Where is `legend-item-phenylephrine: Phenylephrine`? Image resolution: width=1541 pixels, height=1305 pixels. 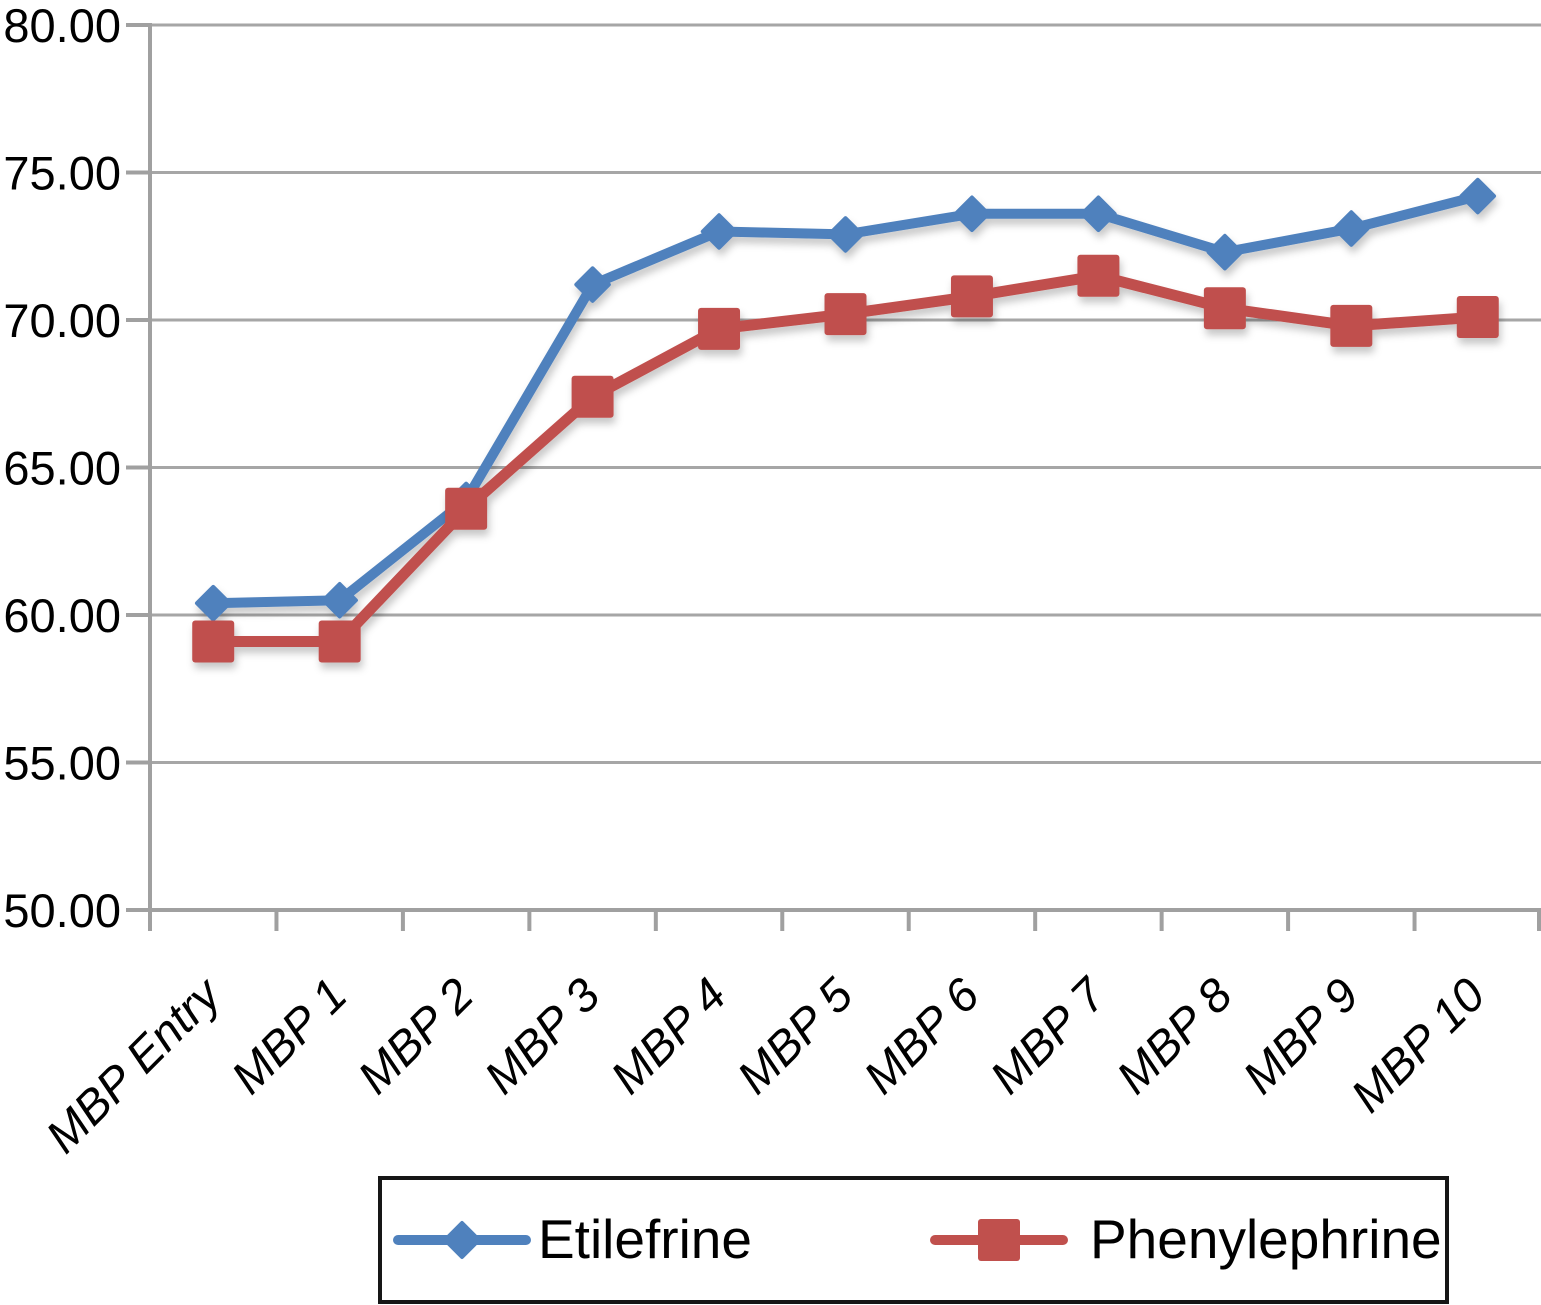 legend-item-phenylephrine: Phenylephrine is located at coordinates (1186, 1239).